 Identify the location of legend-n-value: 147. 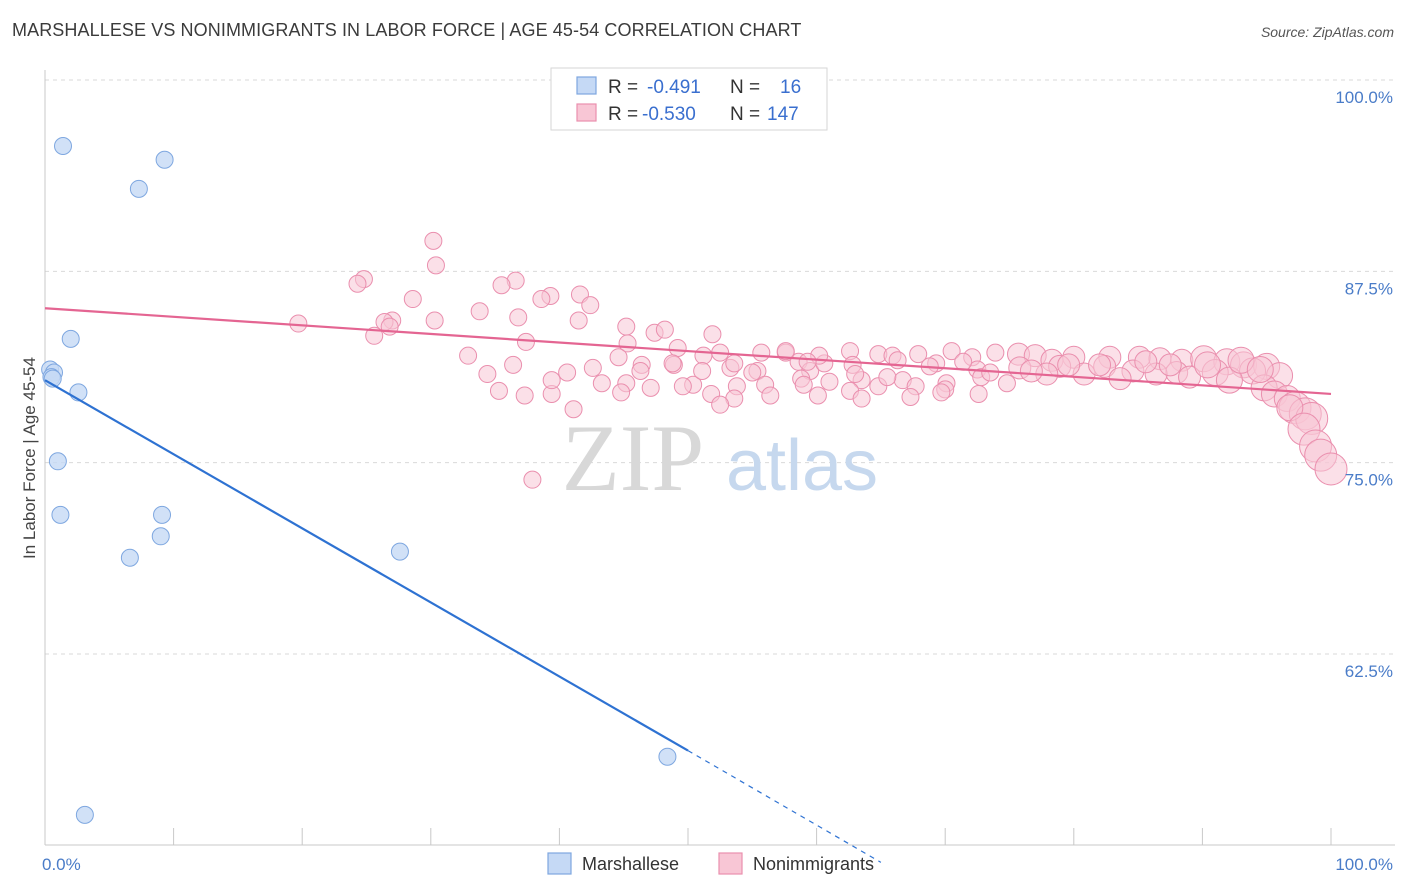
(783, 114).